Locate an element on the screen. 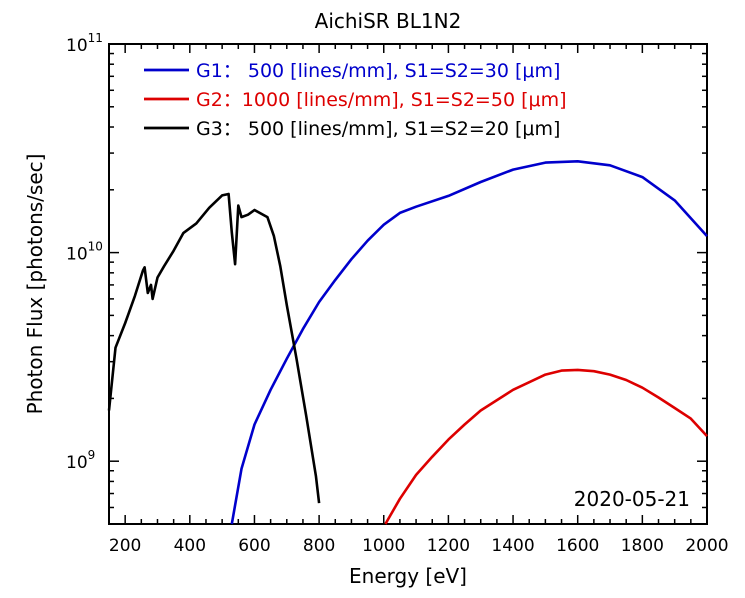 The image size is (745, 598). series-line-g3 is located at coordinates (214, 348).